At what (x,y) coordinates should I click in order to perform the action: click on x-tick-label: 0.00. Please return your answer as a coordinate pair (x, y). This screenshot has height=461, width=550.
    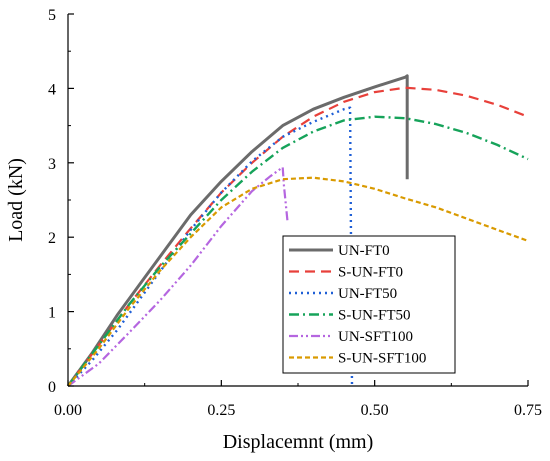
    Looking at the image, I should click on (68, 410).